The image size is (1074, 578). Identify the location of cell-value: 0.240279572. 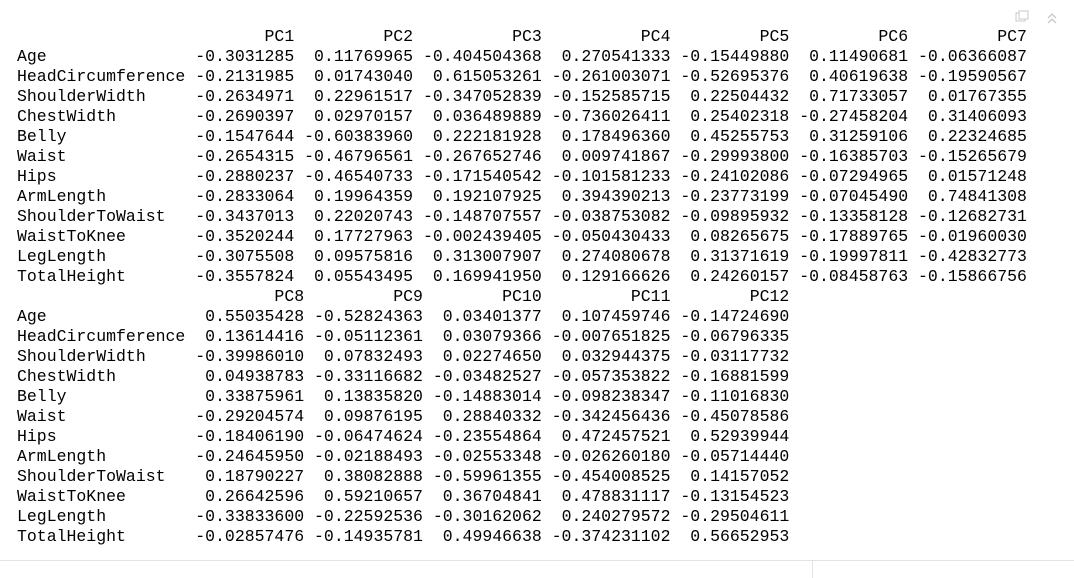
(616, 516).